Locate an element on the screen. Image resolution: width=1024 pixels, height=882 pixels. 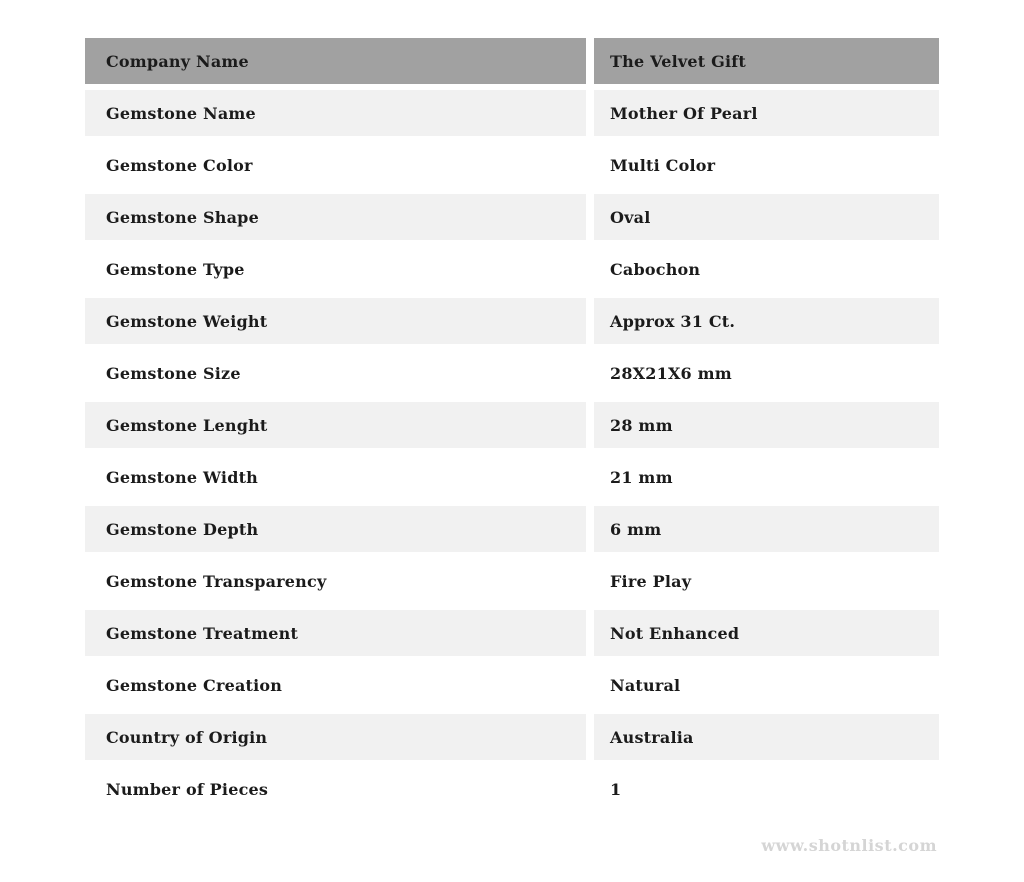
spec-label-cell: Gemstone Size is located at coordinates (335, 373).